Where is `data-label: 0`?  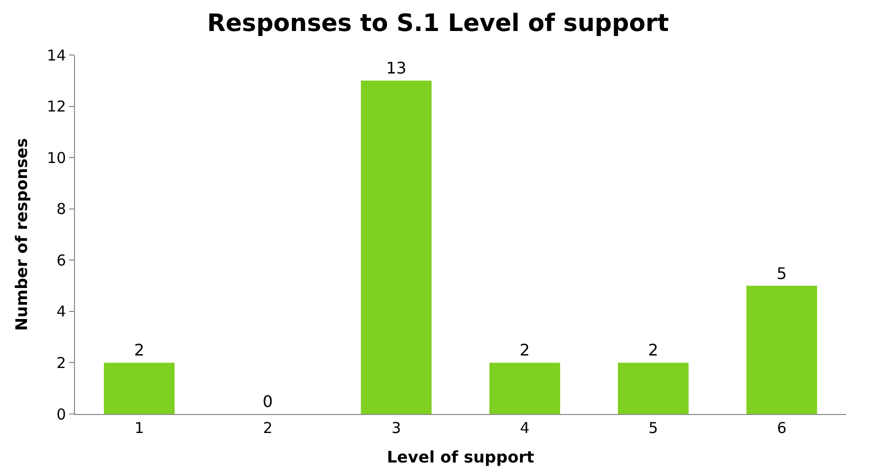 data-label: 0 is located at coordinates (267, 401).